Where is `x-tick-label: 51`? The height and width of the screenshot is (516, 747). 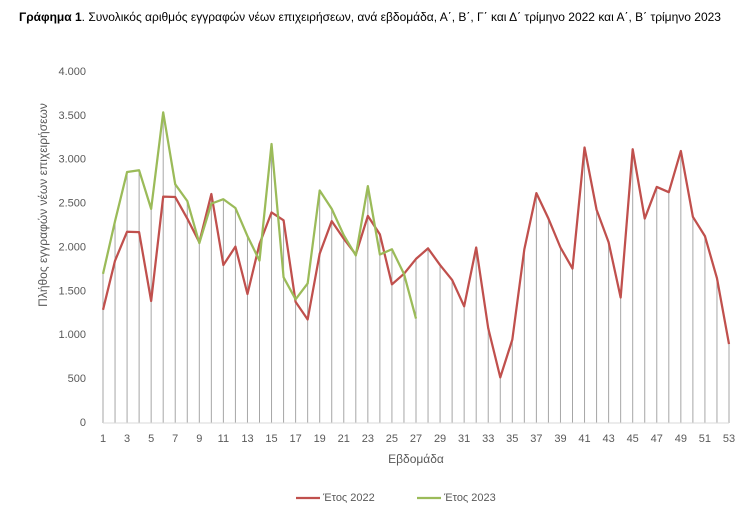
x-tick-label: 51 is located at coordinates (705, 439).